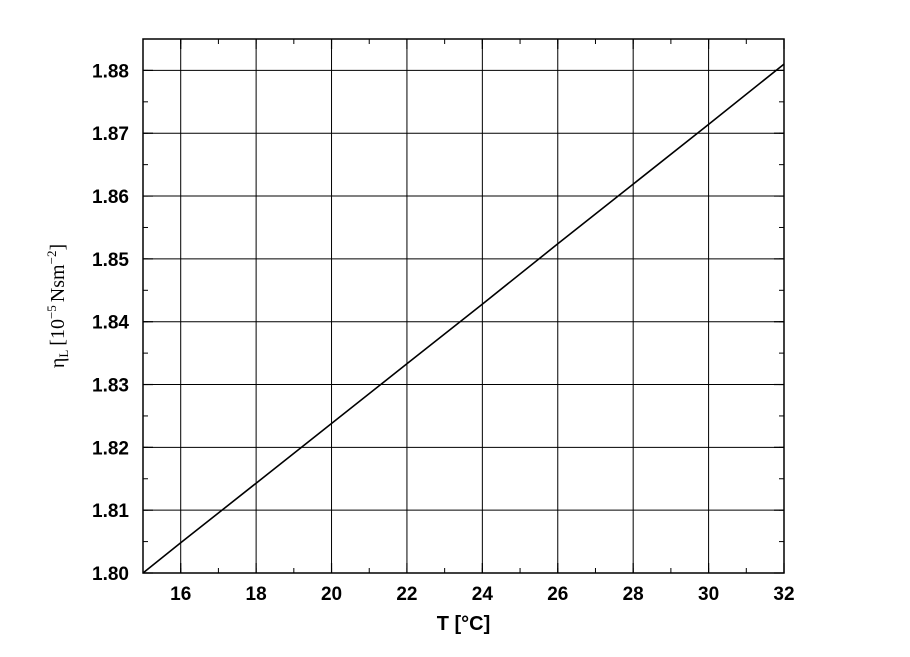  I want to click on y-tick-label: 1.84, so click(110, 323).